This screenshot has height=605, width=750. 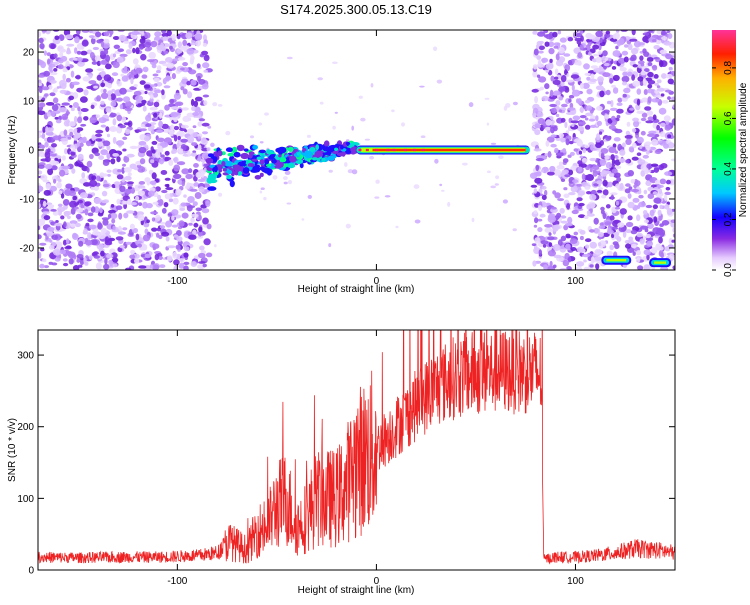 What do you see at coordinates (575, 581) in the screenshot?
I see `snr-x-tick-label: 100` at bounding box center [575, 581].